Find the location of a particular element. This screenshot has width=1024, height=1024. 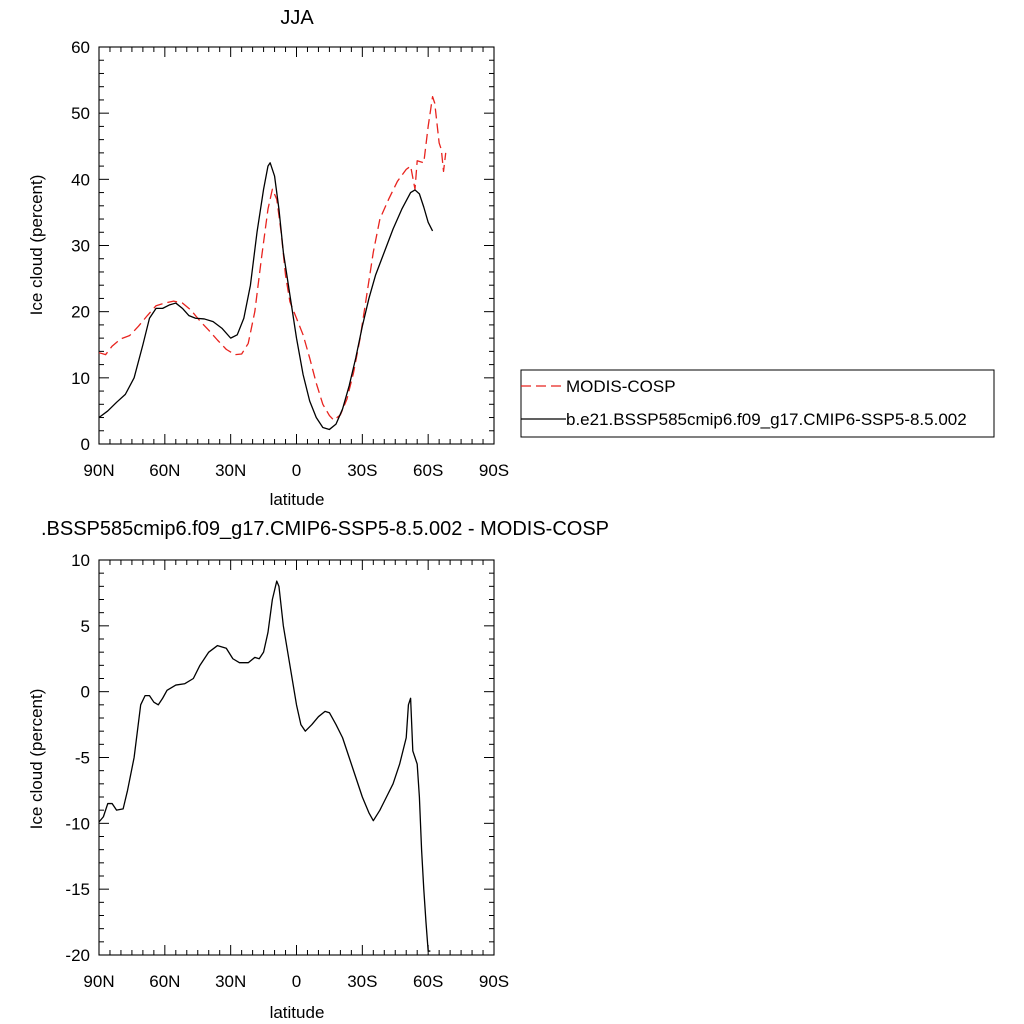

bottom-y-tick-label: -15 is located at coordinates (77, 889).